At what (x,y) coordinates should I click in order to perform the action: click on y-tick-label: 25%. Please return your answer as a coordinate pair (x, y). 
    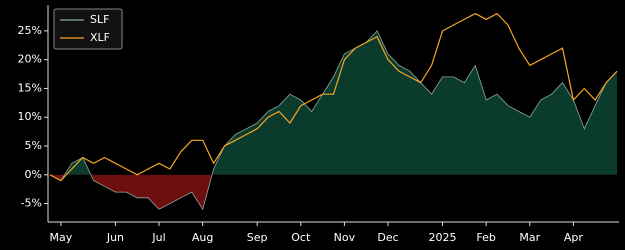
    Looking at the image, I should click on (30, 30).